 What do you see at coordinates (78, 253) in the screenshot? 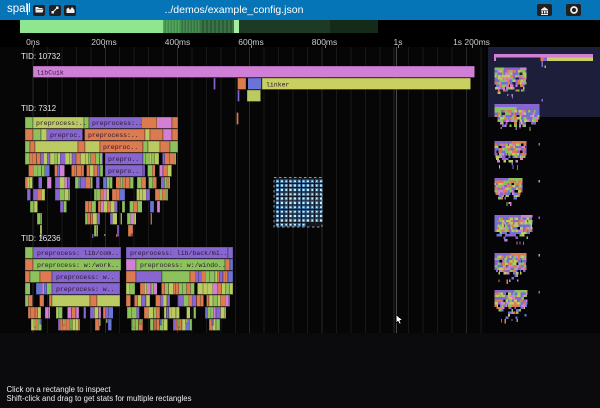
I see `svg-text: preprocess: lib/com..` at bounding box center [78, 253].